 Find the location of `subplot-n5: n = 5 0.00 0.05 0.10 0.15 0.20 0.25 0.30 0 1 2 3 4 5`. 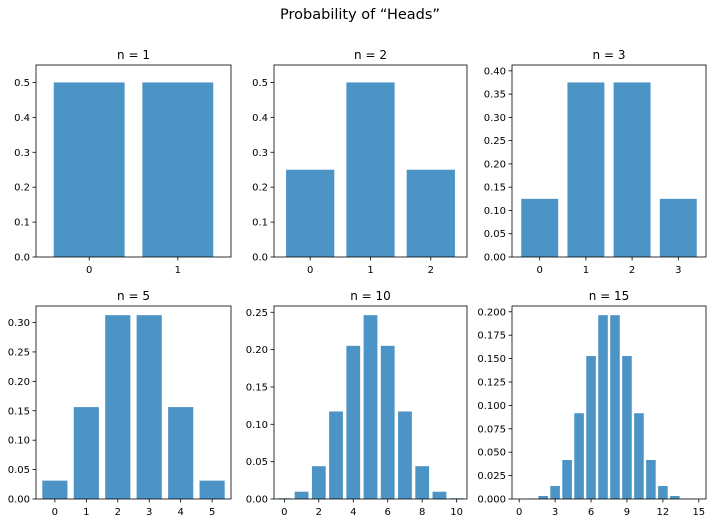

subplot-n5: n = 5 0.00 0.05 0.10 0.15 0.20 0.25 0.30 0 1 2 3 4 5 is located at coordinates (120, 403).